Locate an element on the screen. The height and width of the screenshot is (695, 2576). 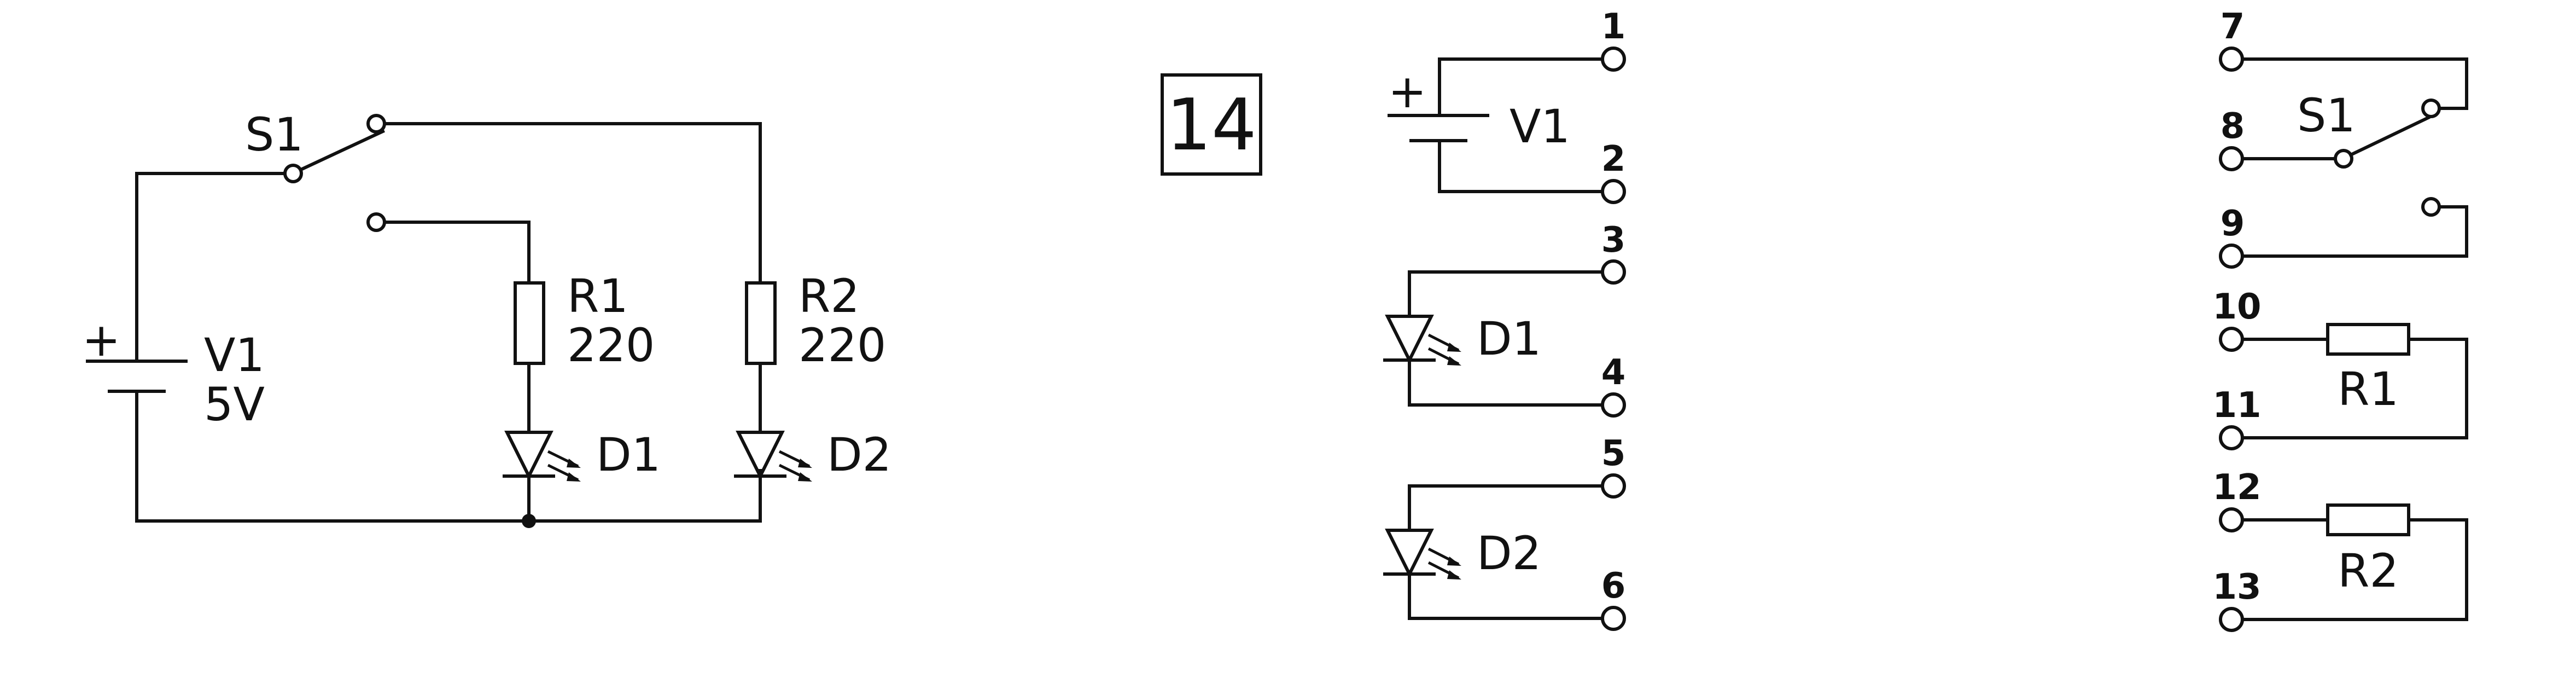
pin-number-2: 2 is located at coordinates (1614, 159).